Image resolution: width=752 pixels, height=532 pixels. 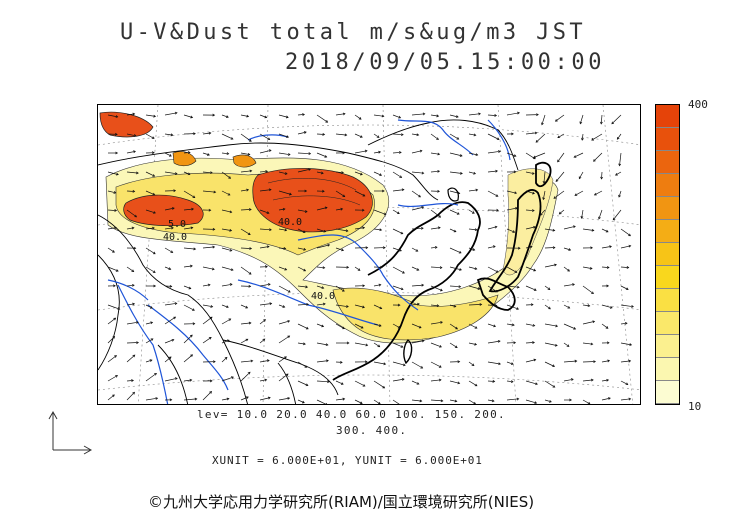 What do you see at coordinates (698, 104) in the screenshot?
I see `legend-max-label: 400` at bounding box center [698, 104].